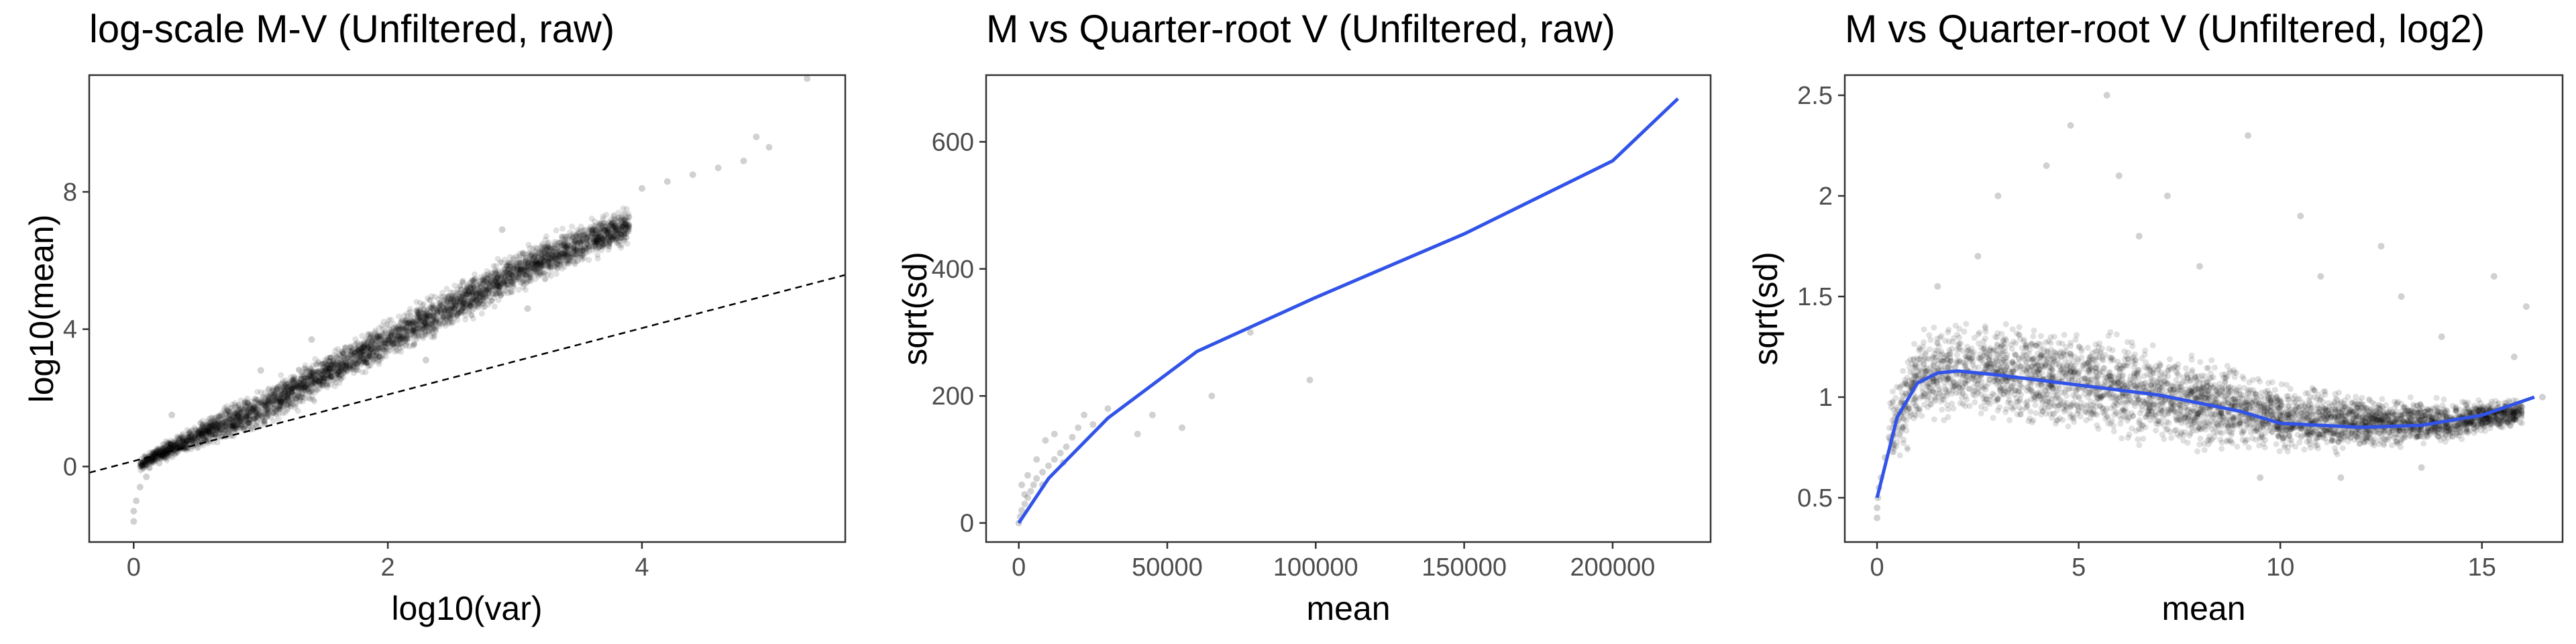 This screenshot has width=2576, height=644. Describe the element at coordinates (352, 29) in the screenshot. I see `chart-title: log-scale M-V (Unfiltered, raw)` at that location.